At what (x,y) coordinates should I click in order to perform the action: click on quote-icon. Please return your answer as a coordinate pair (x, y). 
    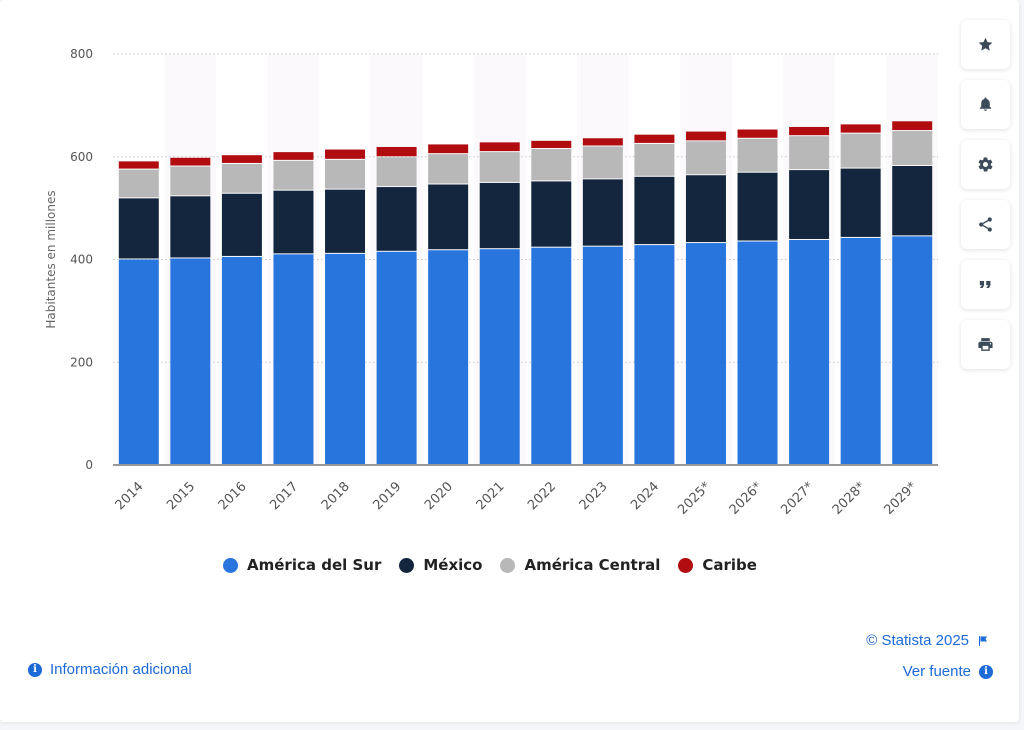
    Looking at the image, I should click on (985, 284).